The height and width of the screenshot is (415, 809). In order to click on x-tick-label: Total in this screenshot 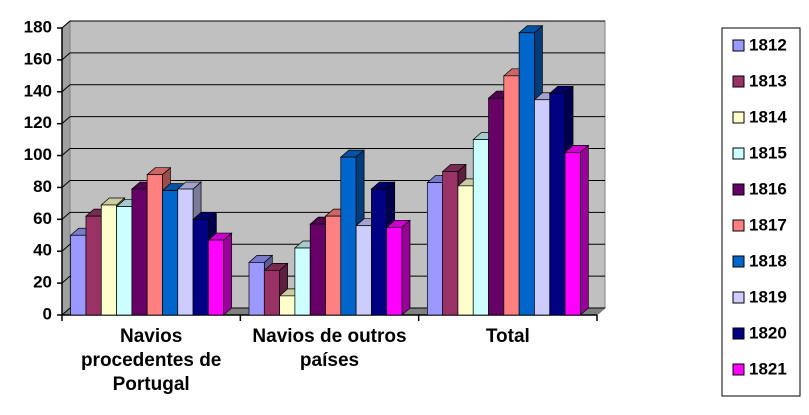, I will do `click(507, 336)`.